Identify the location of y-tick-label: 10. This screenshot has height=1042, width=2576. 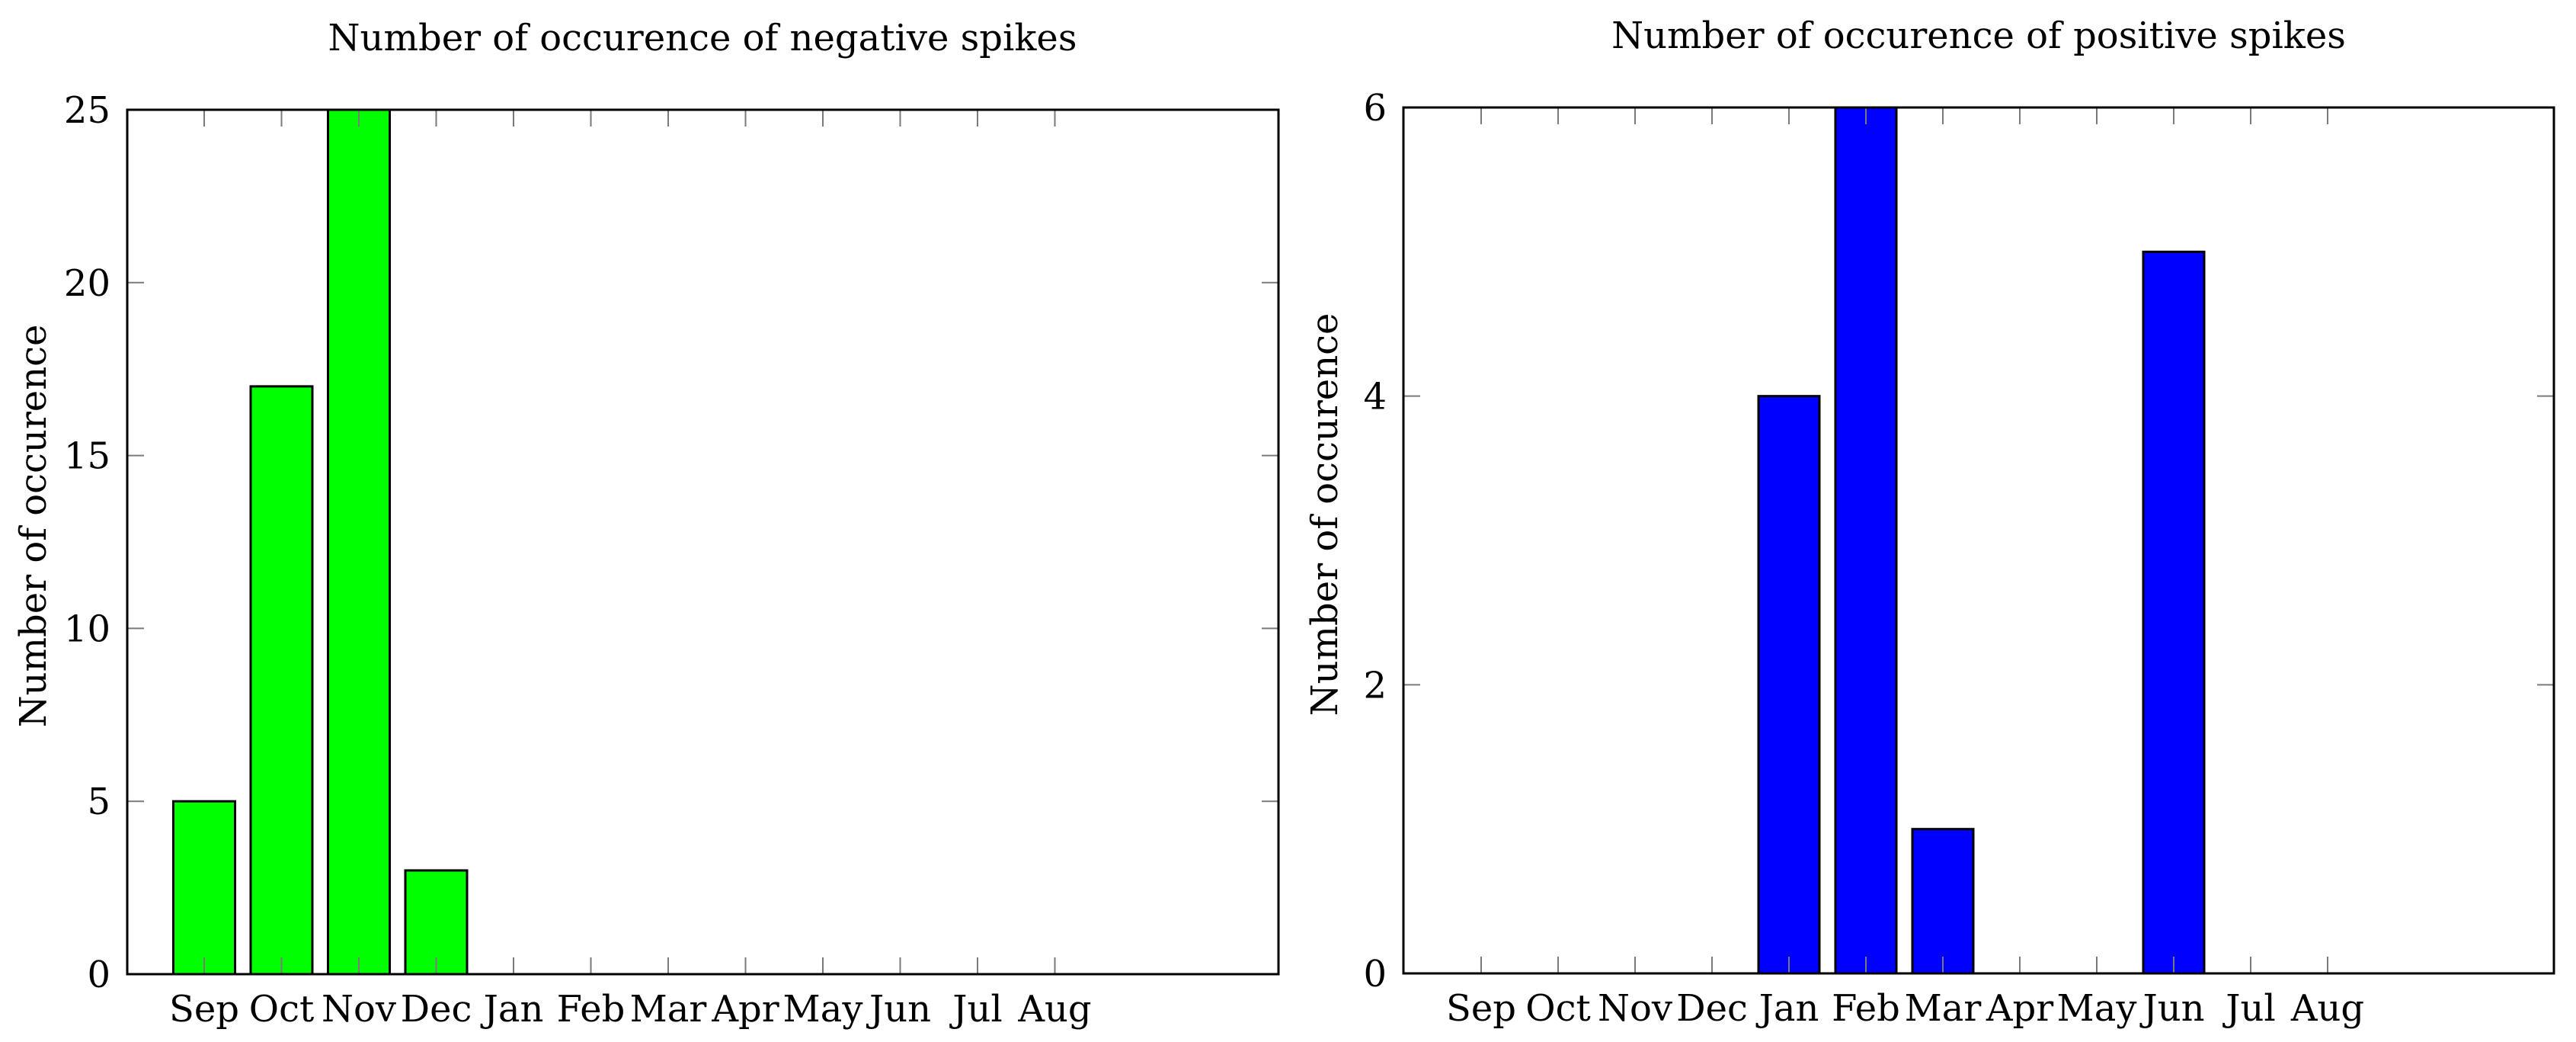
(87, 629).